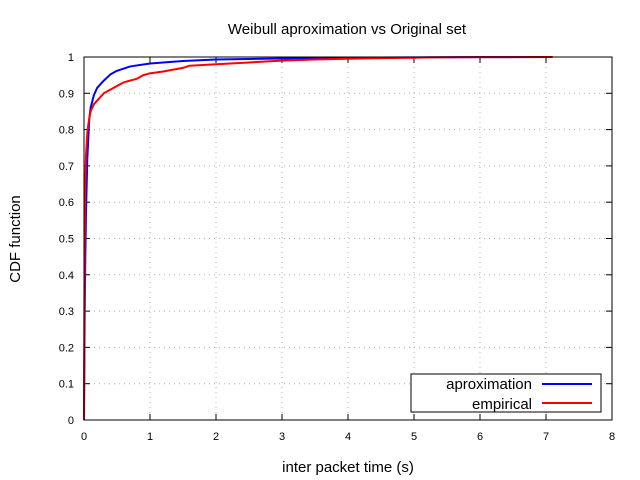 Image resolution: width=640 pixels, height=480 pixels. What do you see at coordinates (66, 131) in the screenshot?
I see `y-tick-label: 0.8` at bounding box center [66, 131].